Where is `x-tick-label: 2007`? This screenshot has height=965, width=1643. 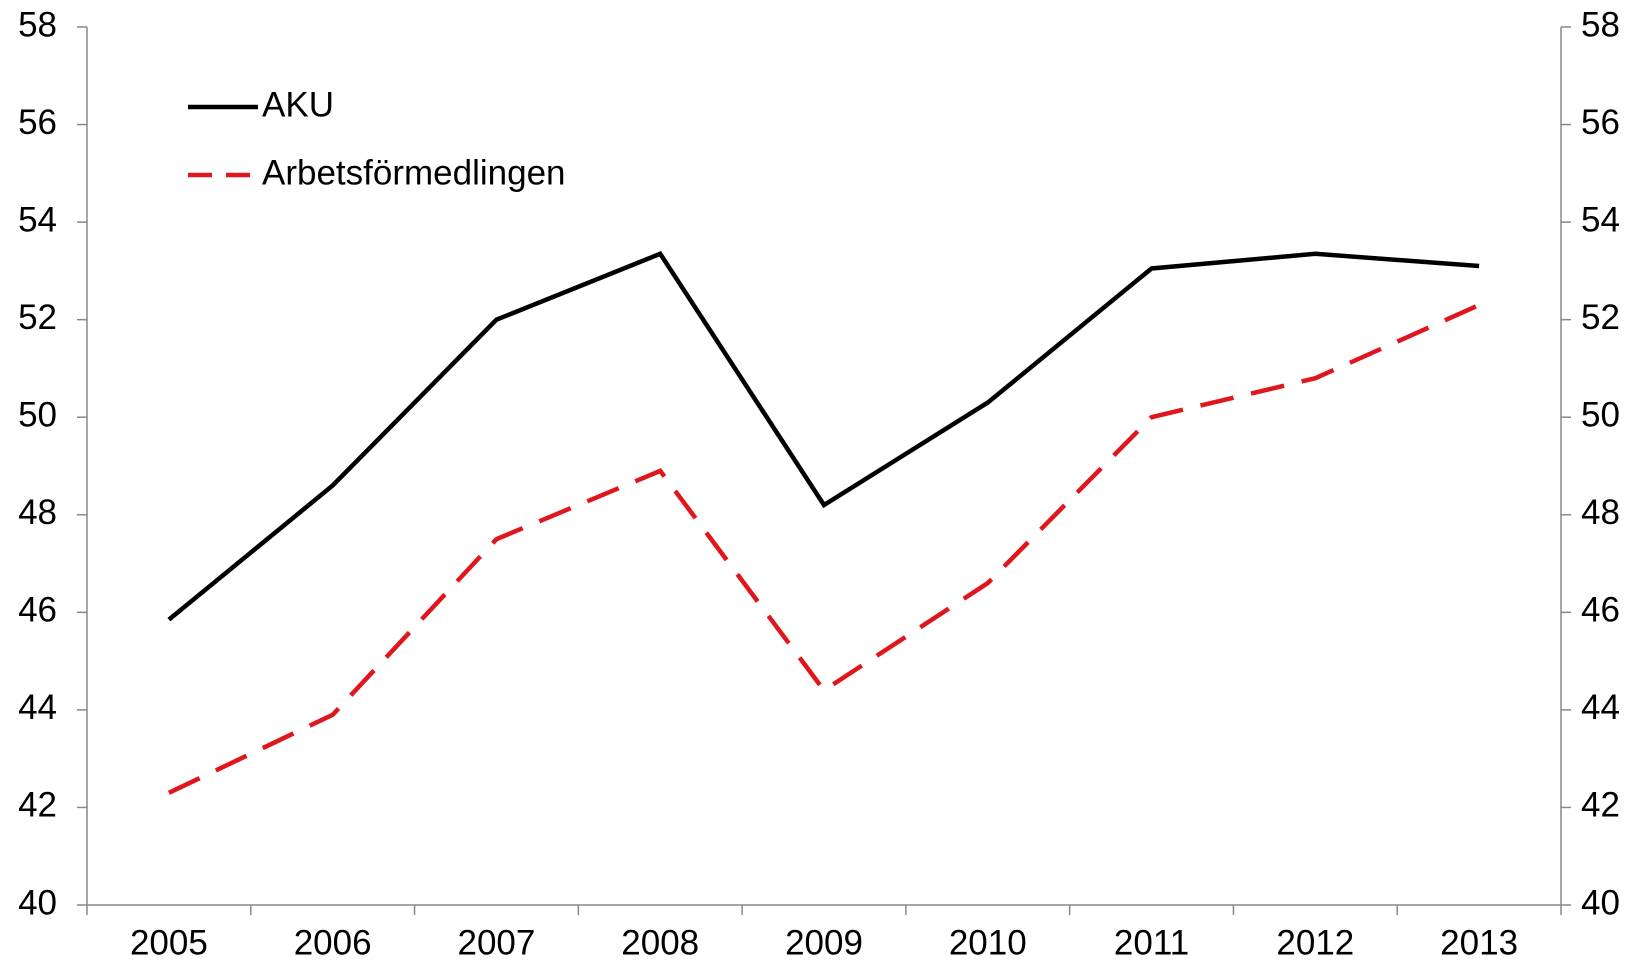 x-tick-label: 2007 is located at coordinates (497, 942).